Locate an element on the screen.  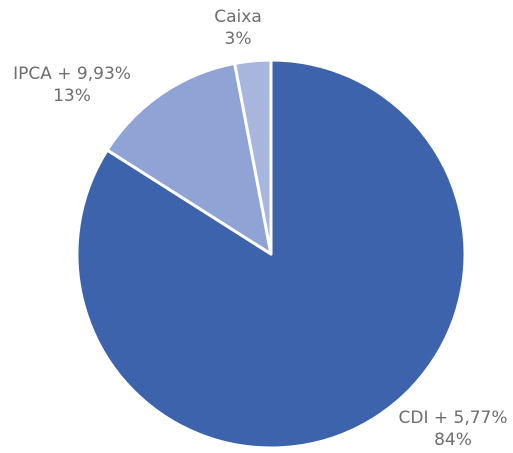
slice-label-cdi: CDI + 5,77% 84% is located at coordinates (452, 429).